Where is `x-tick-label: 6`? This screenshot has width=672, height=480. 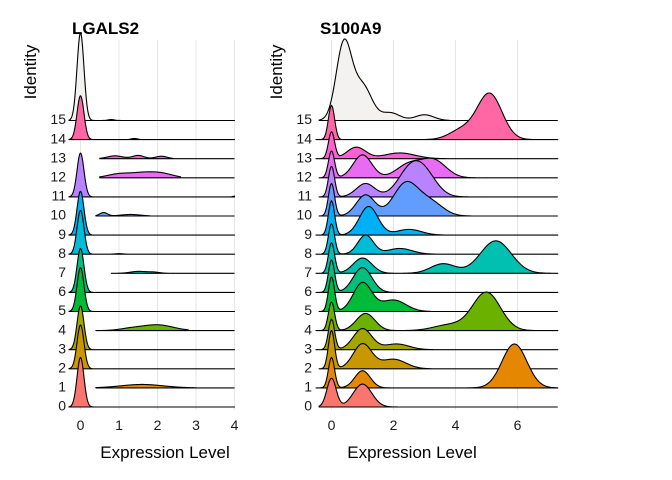
x-tick-label: 6 is located at coordinates (518, 425).